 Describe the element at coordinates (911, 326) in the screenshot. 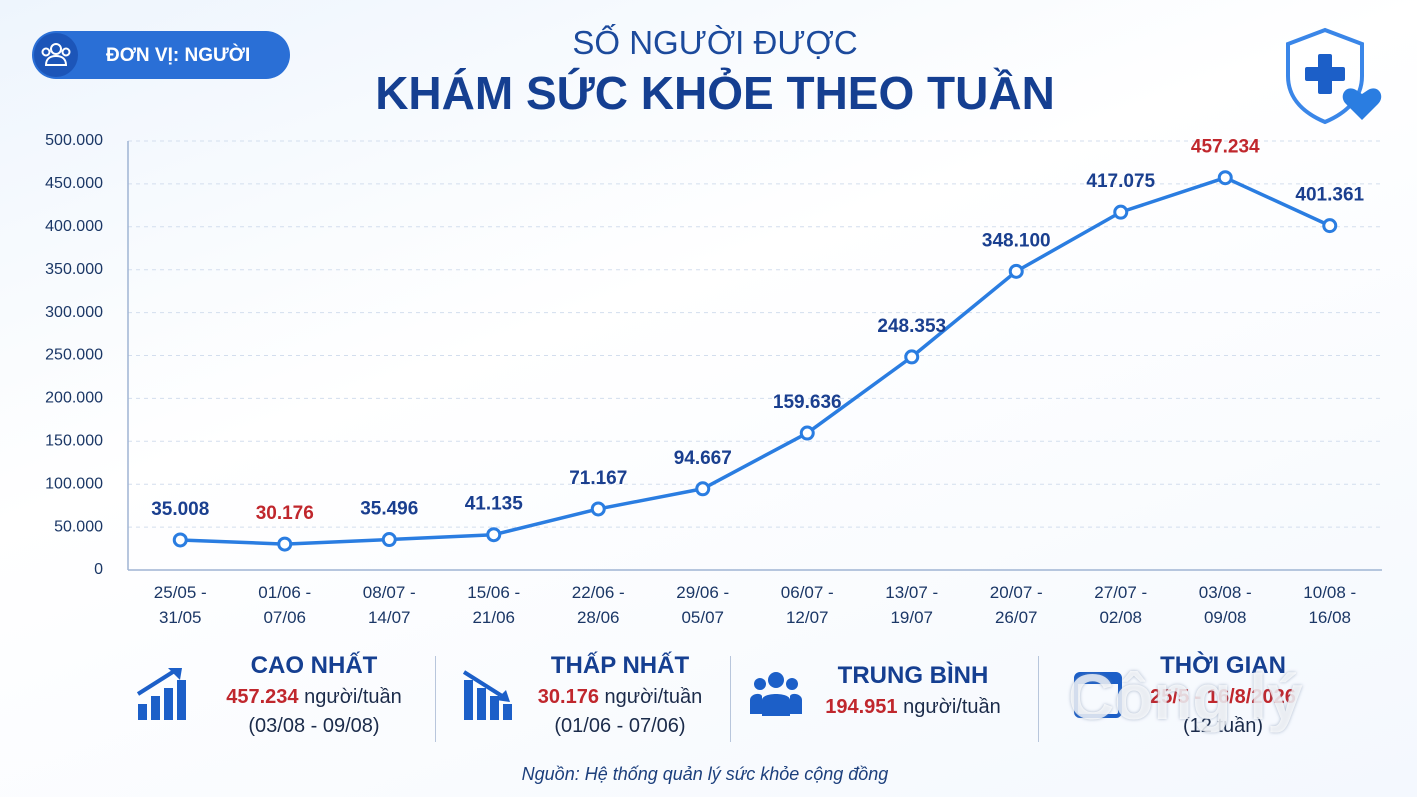

I see `data-label: 248.353` at that location.